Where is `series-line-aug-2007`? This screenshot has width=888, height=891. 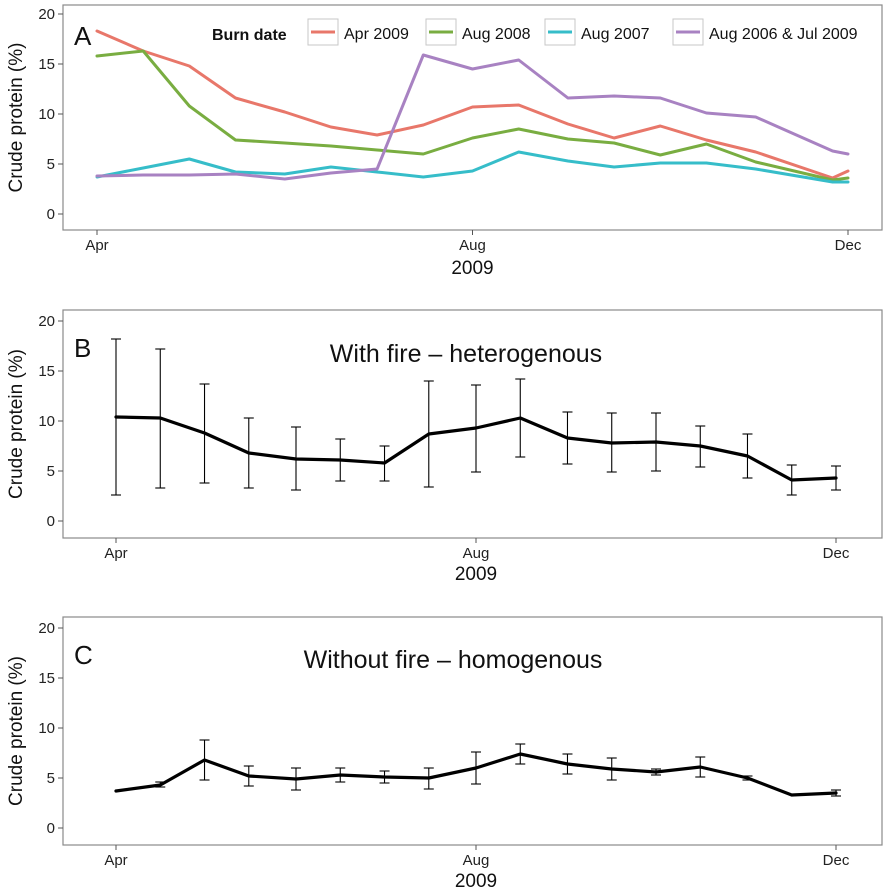 series-line-aug-2007 is located at coordinates (472, 167).